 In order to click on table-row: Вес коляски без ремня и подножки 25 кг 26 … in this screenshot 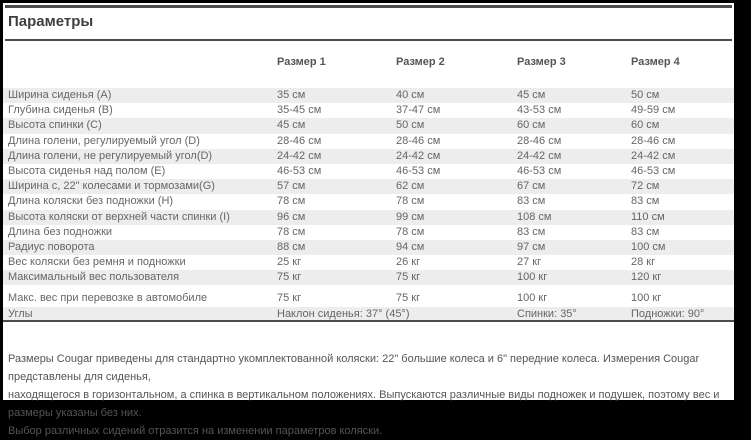, I will do `click(368, 262)`.